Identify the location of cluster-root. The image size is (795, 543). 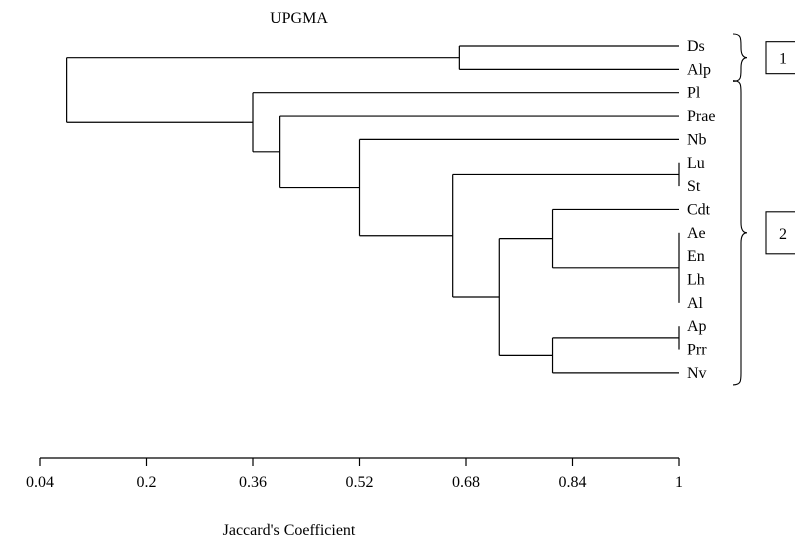
(263, 90).